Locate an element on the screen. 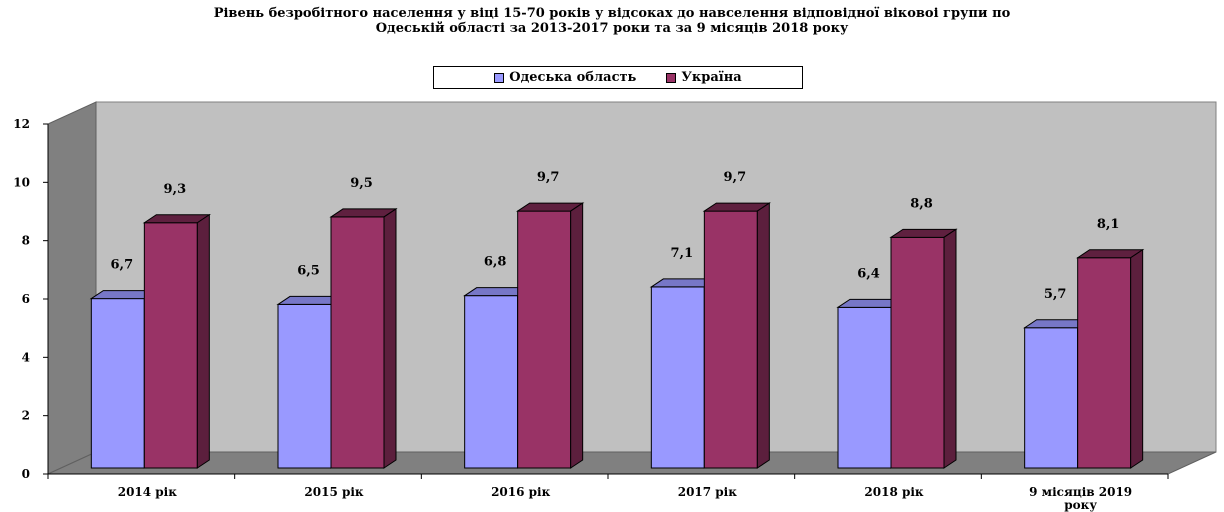 The height and width of the screenshot is (512, 1224). y-tick-label: 6 is located at coordinates (26, 299).